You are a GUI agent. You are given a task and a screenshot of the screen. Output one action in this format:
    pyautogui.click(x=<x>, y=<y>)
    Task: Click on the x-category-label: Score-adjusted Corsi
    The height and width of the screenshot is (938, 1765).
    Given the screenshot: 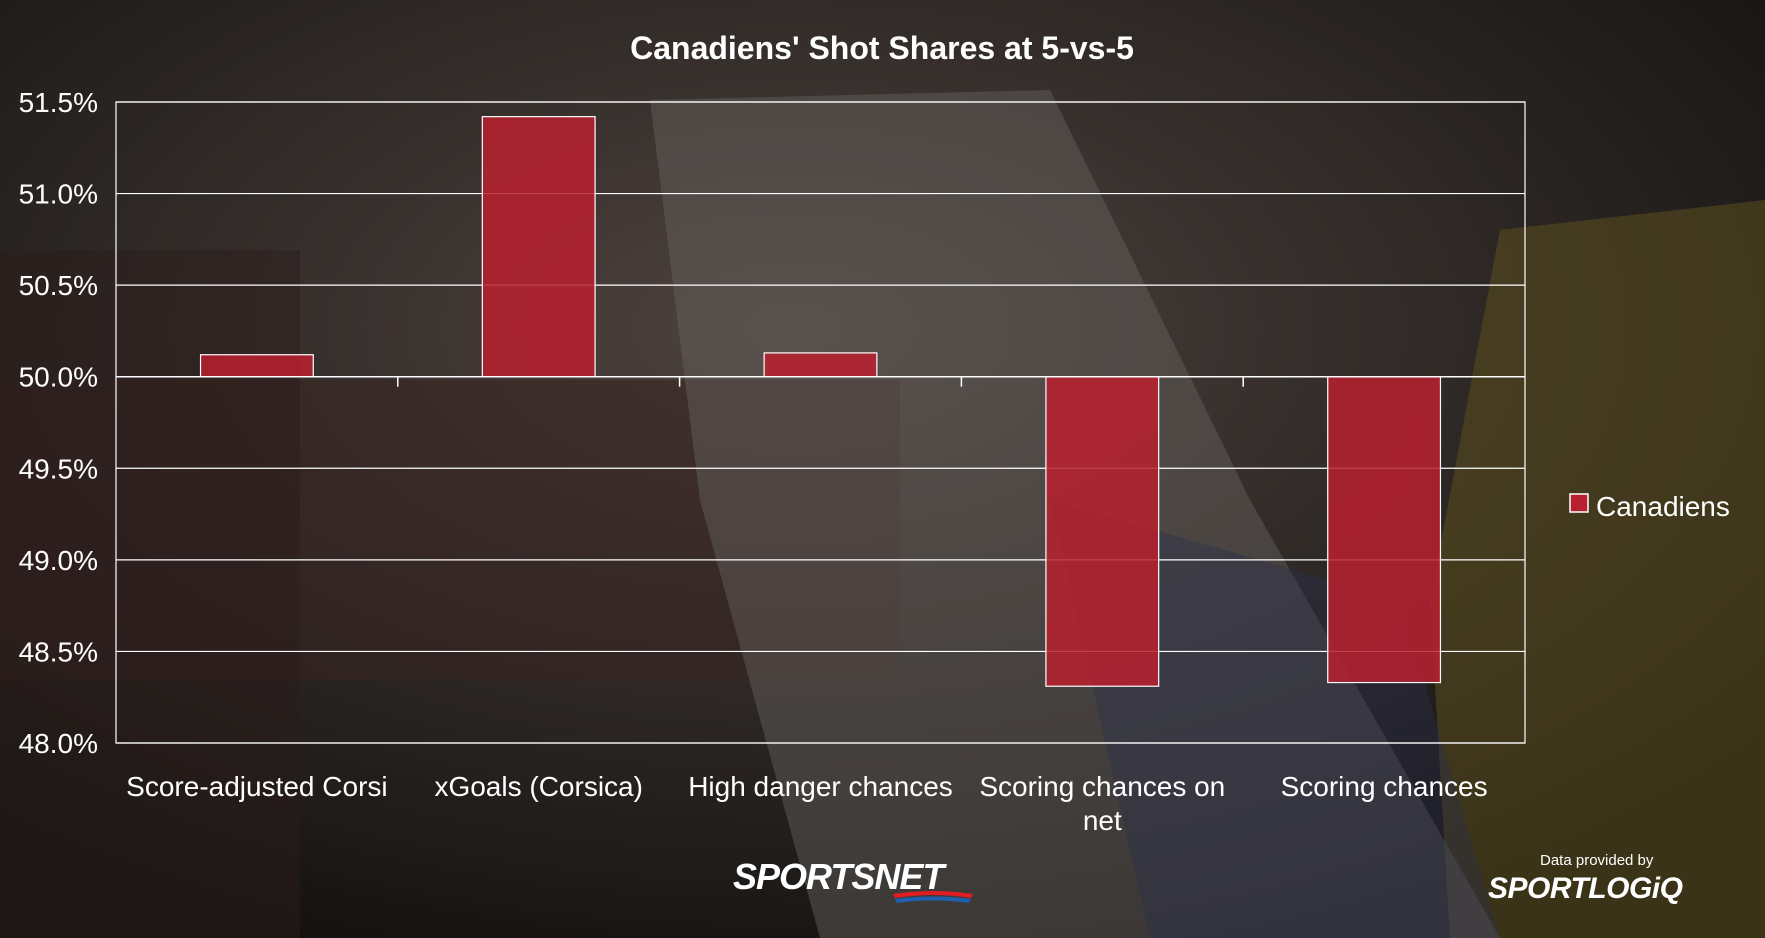 What is the action you would take?
    pyautogui.click(x=256, y=786)
    